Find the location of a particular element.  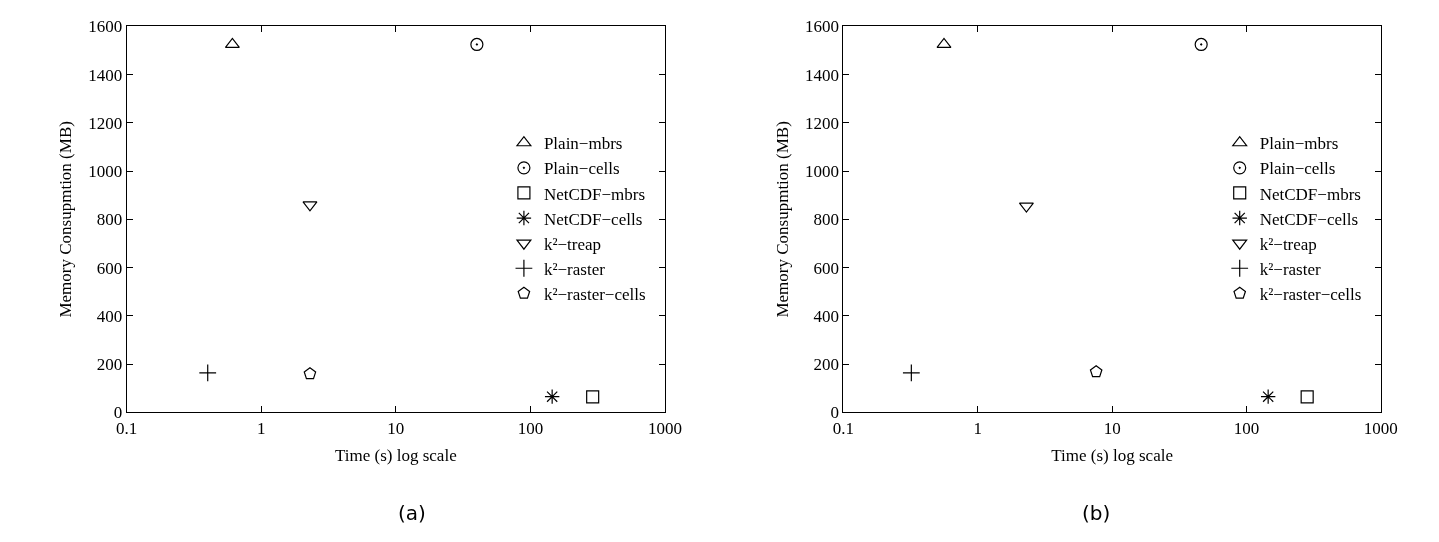

text: (b) is located at coordinates (1096, 513).